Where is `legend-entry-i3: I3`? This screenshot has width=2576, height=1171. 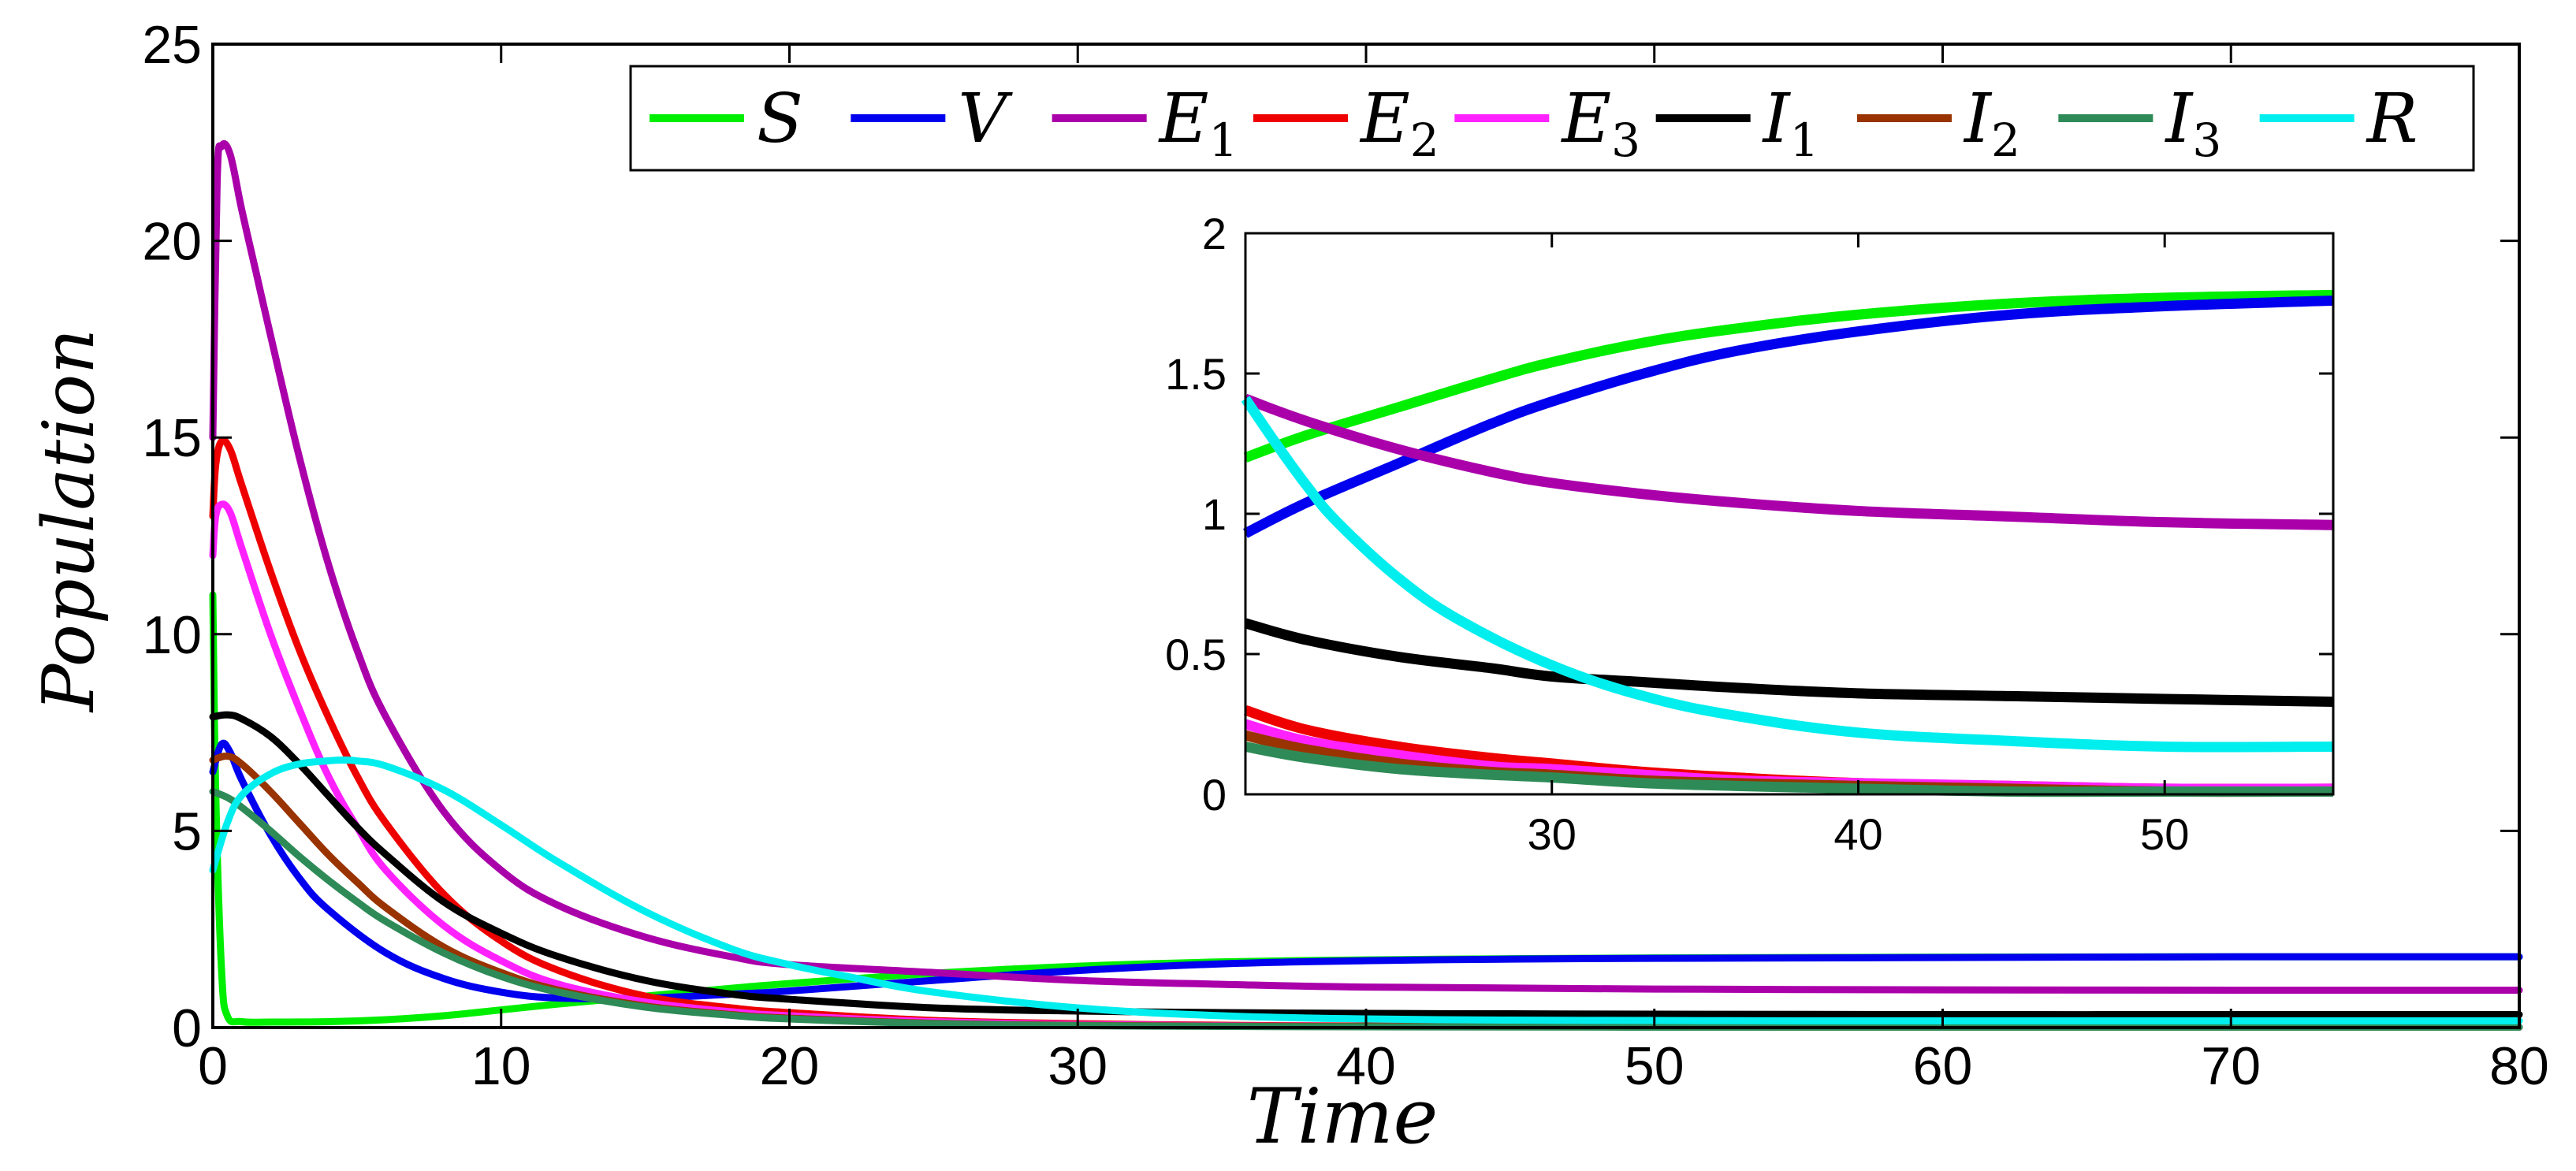
legend-entry-i3: I3 is located at coordinates (2139, 123).